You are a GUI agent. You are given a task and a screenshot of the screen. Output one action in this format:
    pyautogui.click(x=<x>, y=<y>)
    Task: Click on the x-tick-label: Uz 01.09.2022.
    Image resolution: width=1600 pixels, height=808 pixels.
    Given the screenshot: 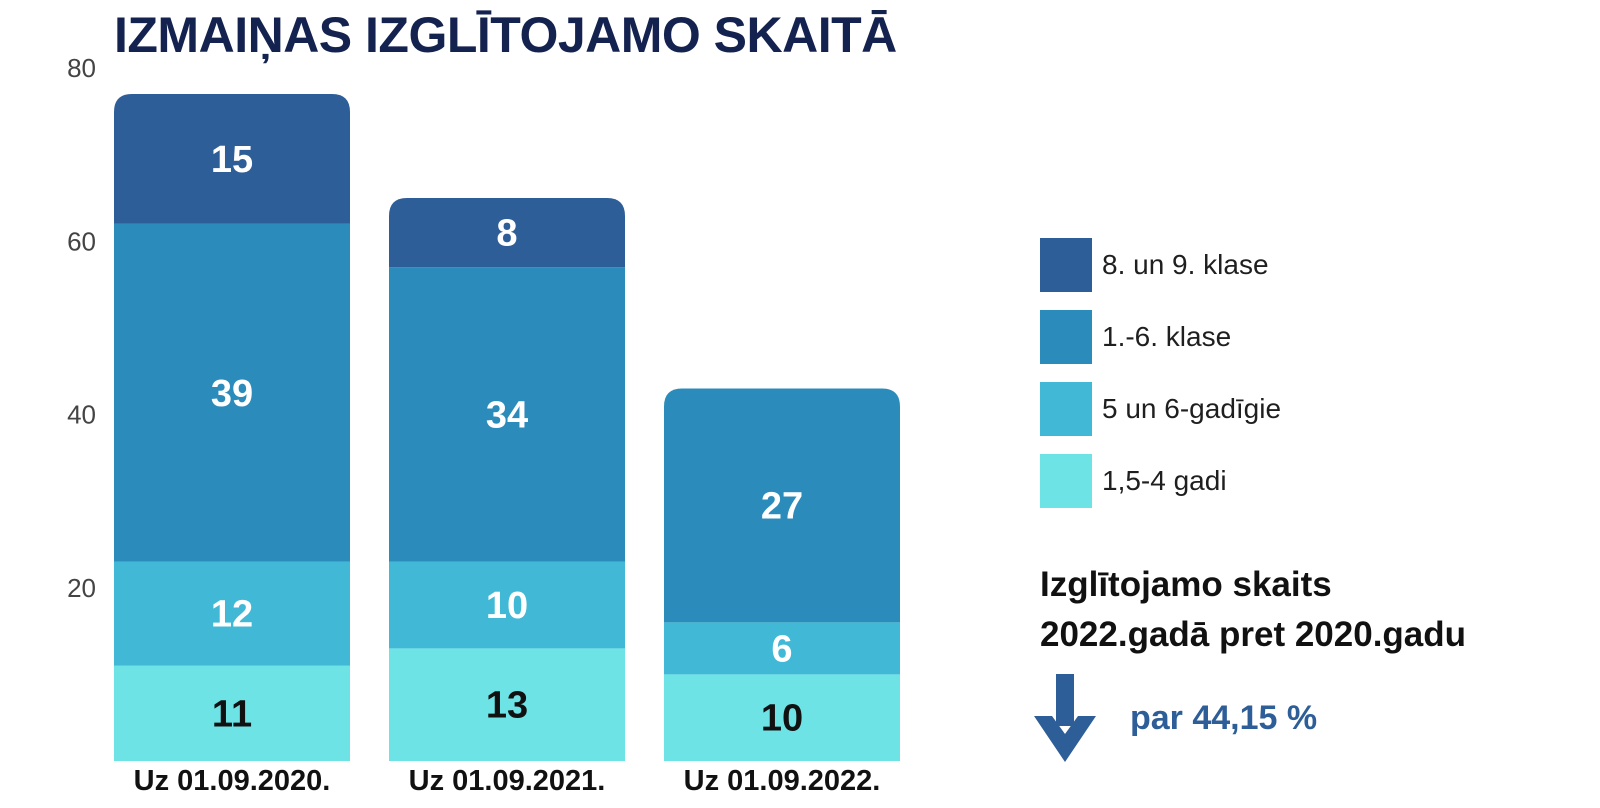 What is the action you would take?
    pyautogui.click(x=782, y=781)
    